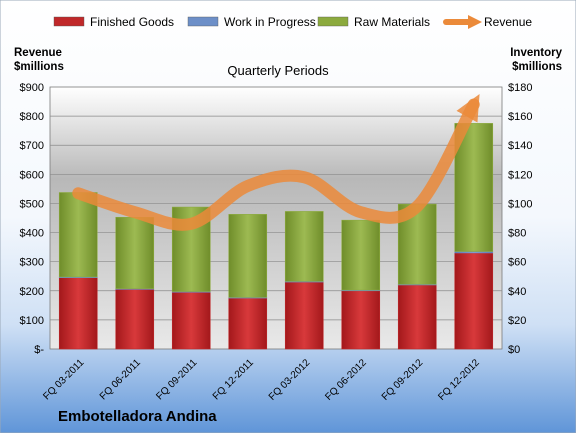 The height and width of the screenshot is (433, 576). I want to click on company-name: Embotelladora Andina, so click(137, 416).